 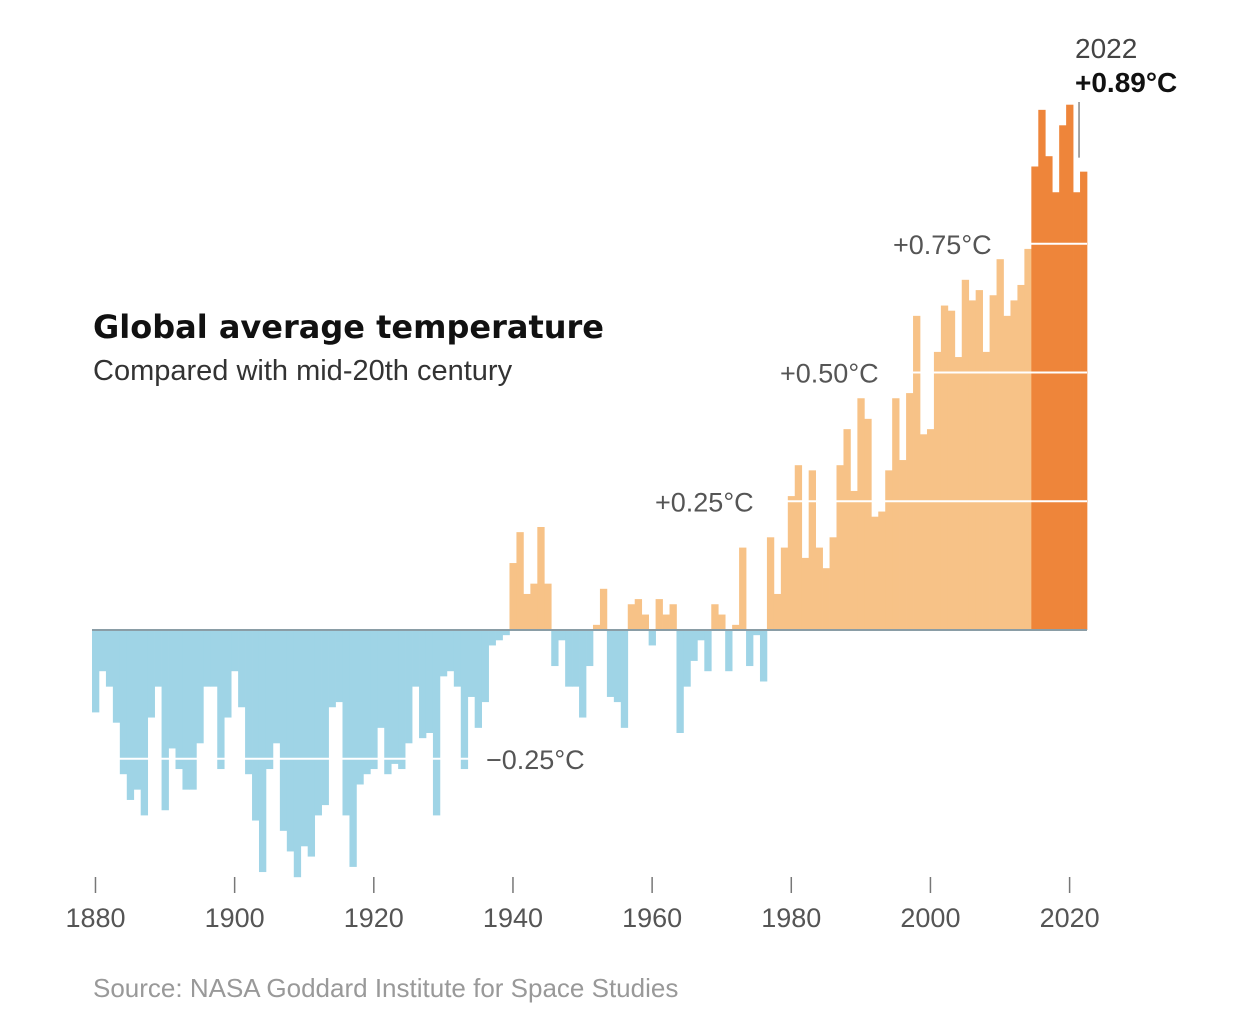 I want to click on latest-value-label: +0.89°C, so click(x=1126, y=82).